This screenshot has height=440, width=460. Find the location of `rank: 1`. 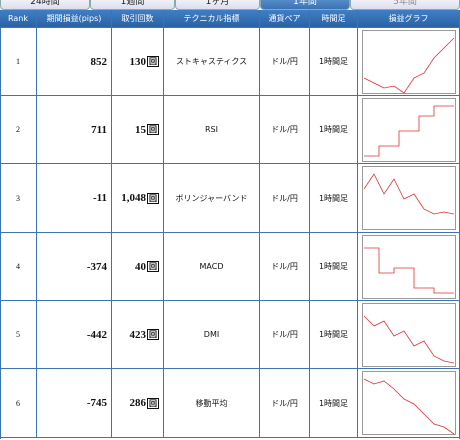

rank: 1 is located at coordinates (18, 62).